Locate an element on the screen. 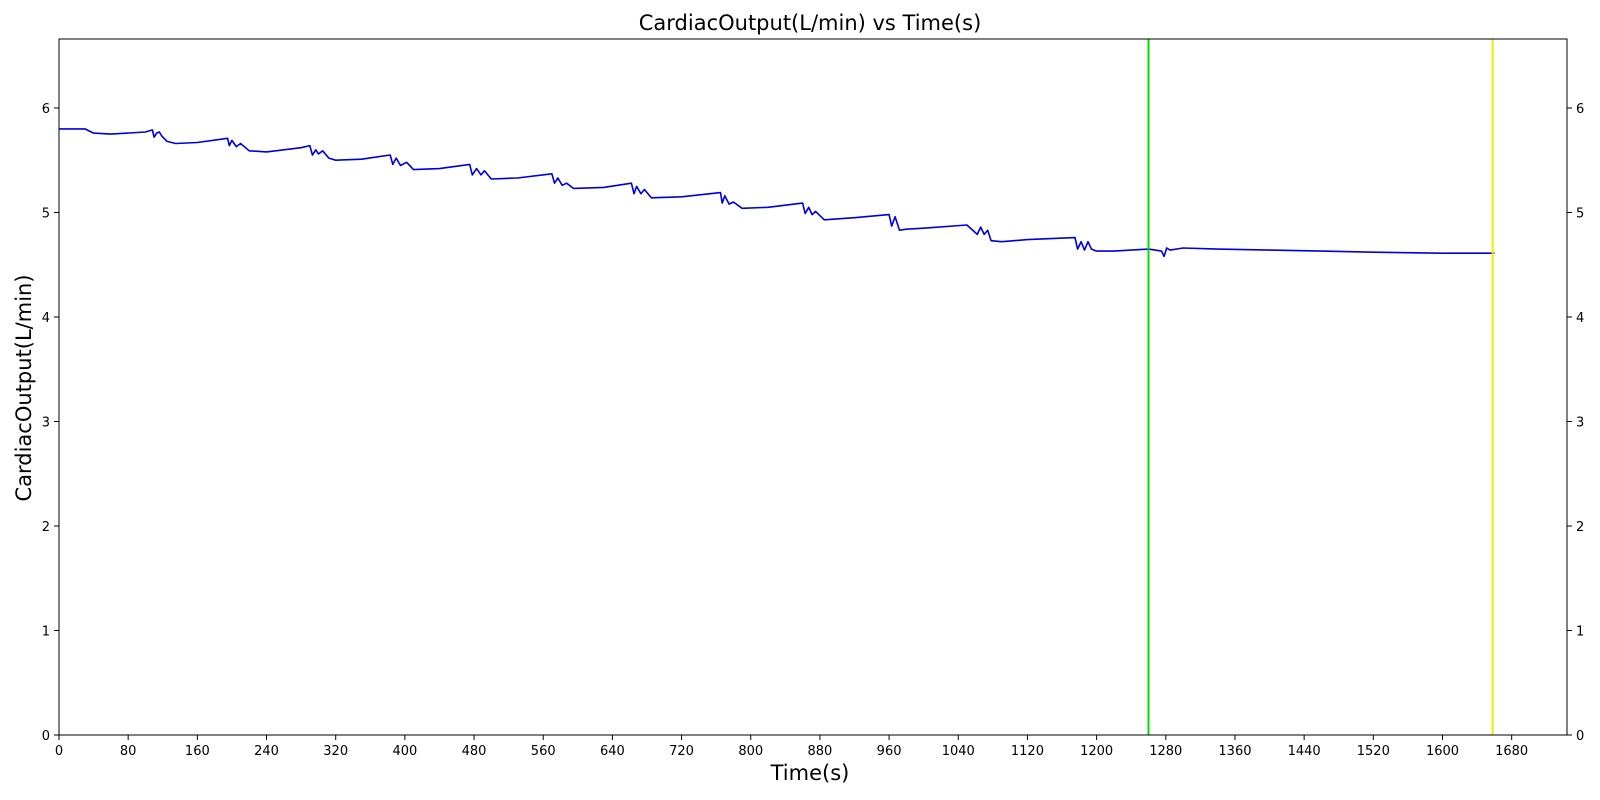  x-axis-label: Time(s) is located at coordinates (810, 773).